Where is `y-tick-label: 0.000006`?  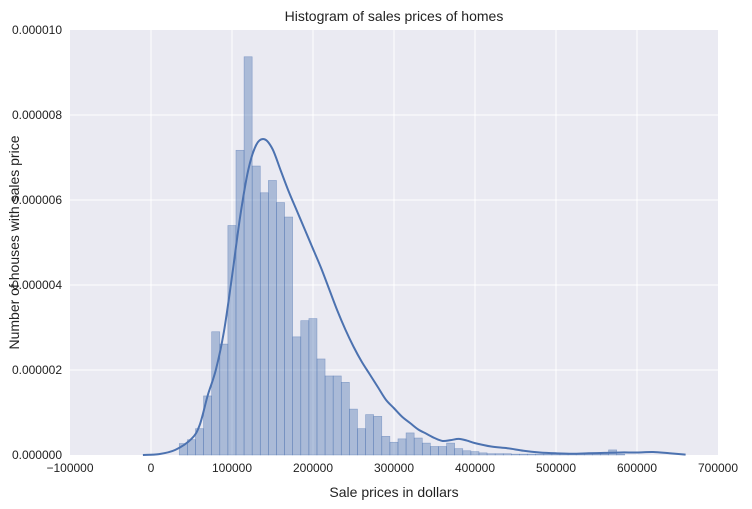 y-tick-label: 0.000006 is located at coordinates (37, 200).